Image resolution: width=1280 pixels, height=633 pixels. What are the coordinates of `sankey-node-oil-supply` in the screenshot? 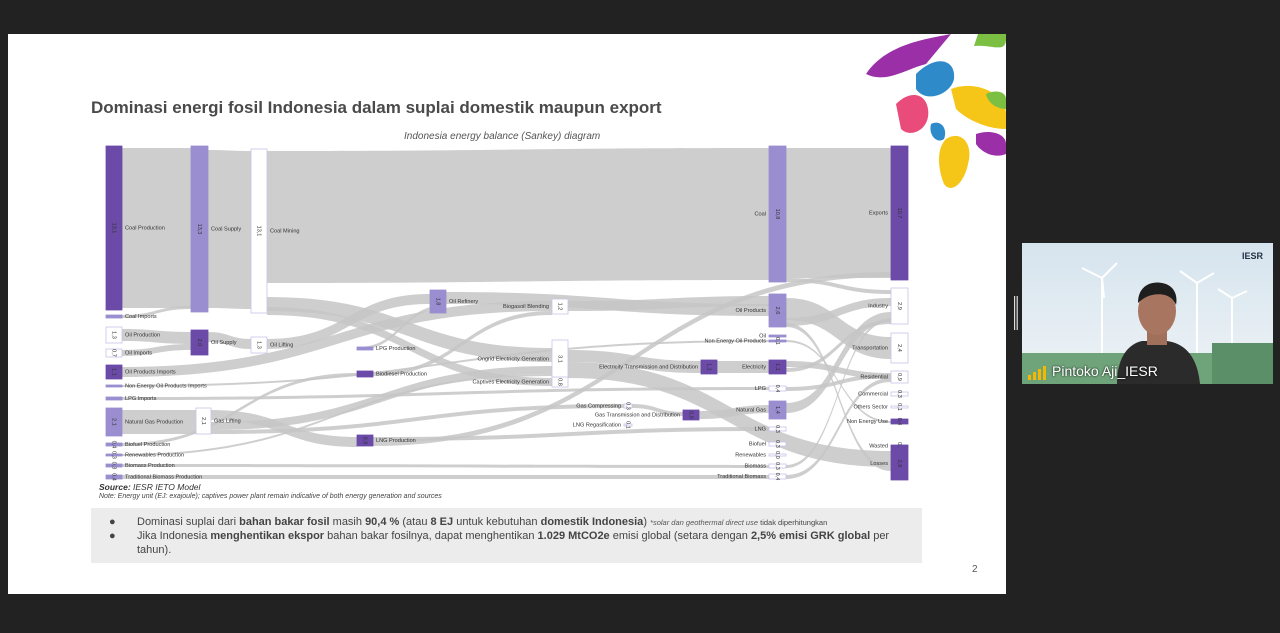 It's located at (199, 342).